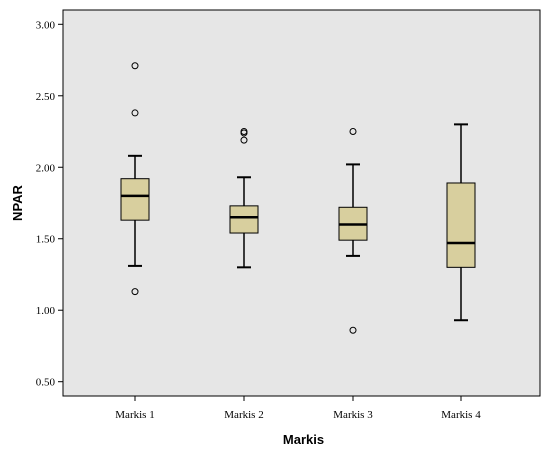 The width and height of the screenshot is (550, 454). I want to click on y-tick-label: 3.00, so click(46, 25).